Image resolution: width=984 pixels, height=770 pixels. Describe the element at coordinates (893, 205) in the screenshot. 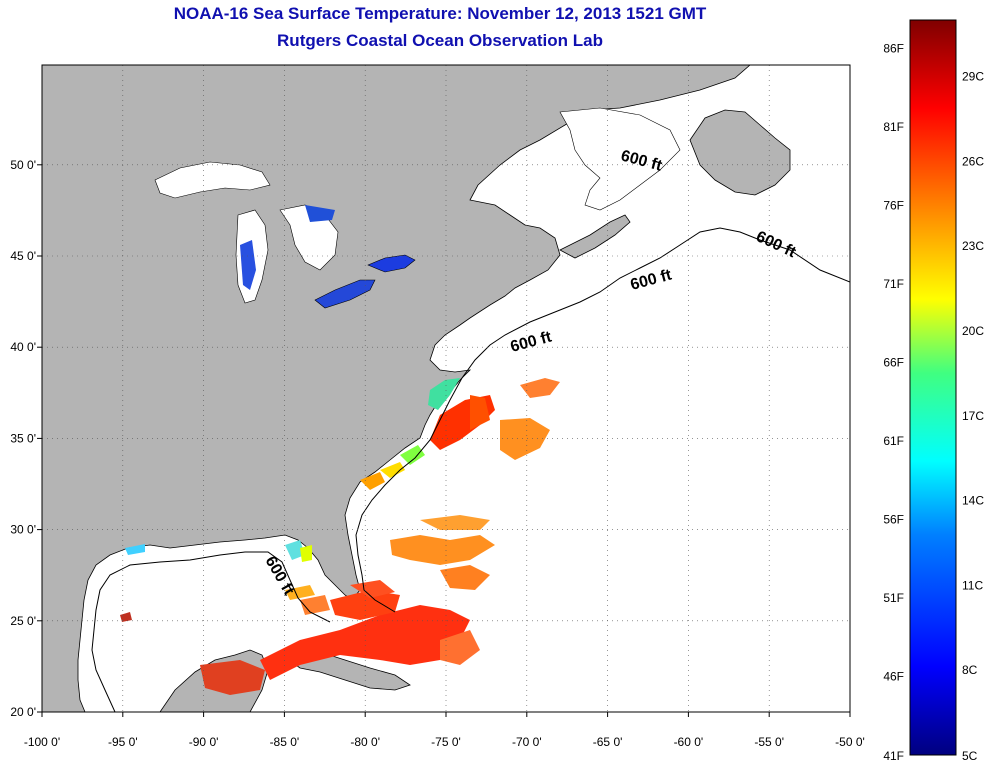

I see `colorbar-f-label: 76F` at that location.